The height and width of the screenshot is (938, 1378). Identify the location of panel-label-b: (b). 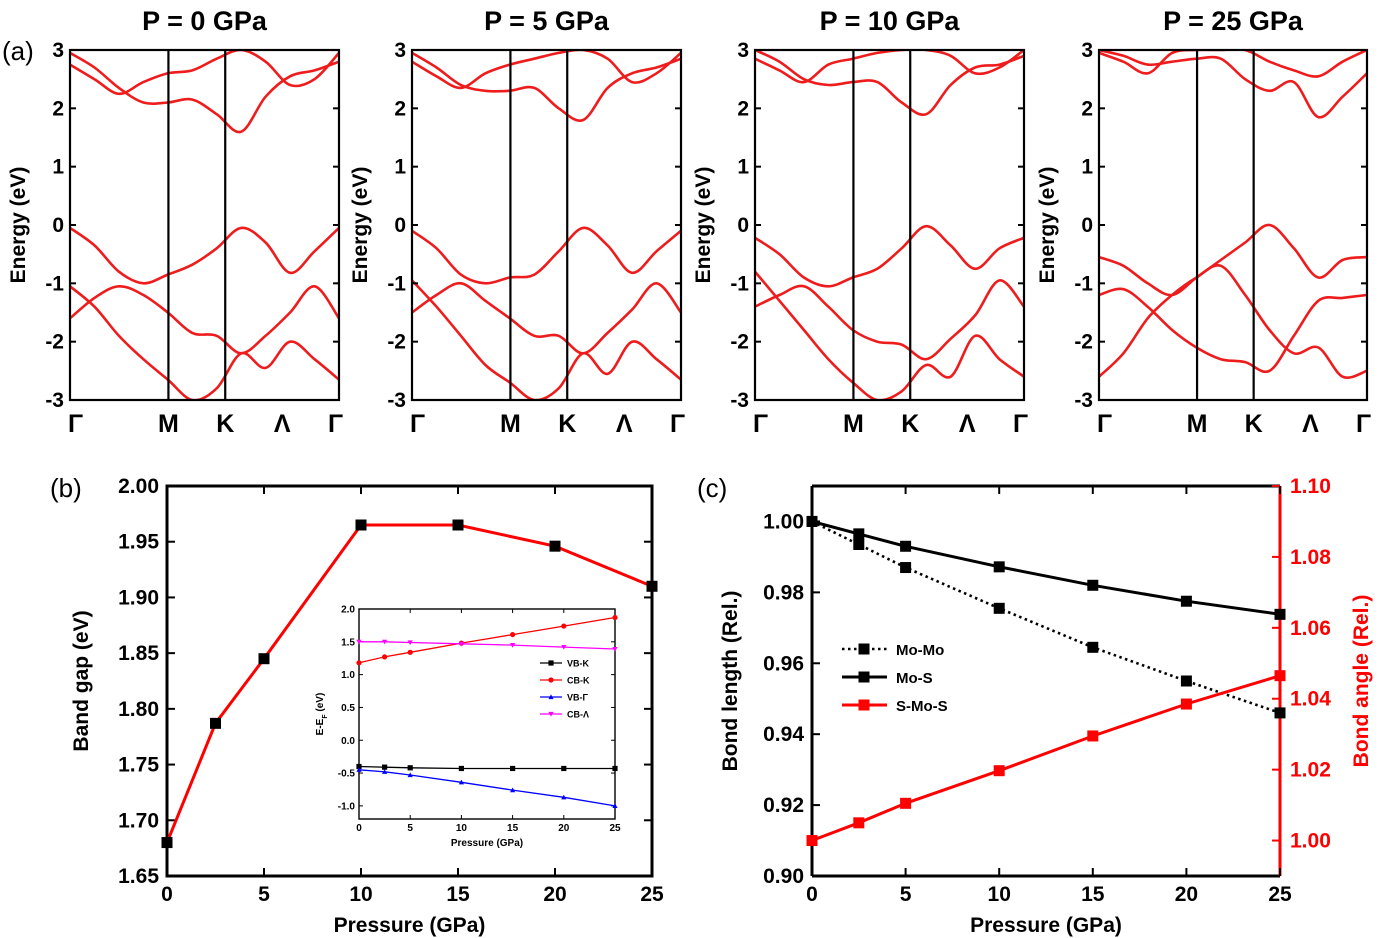
(66, 488).